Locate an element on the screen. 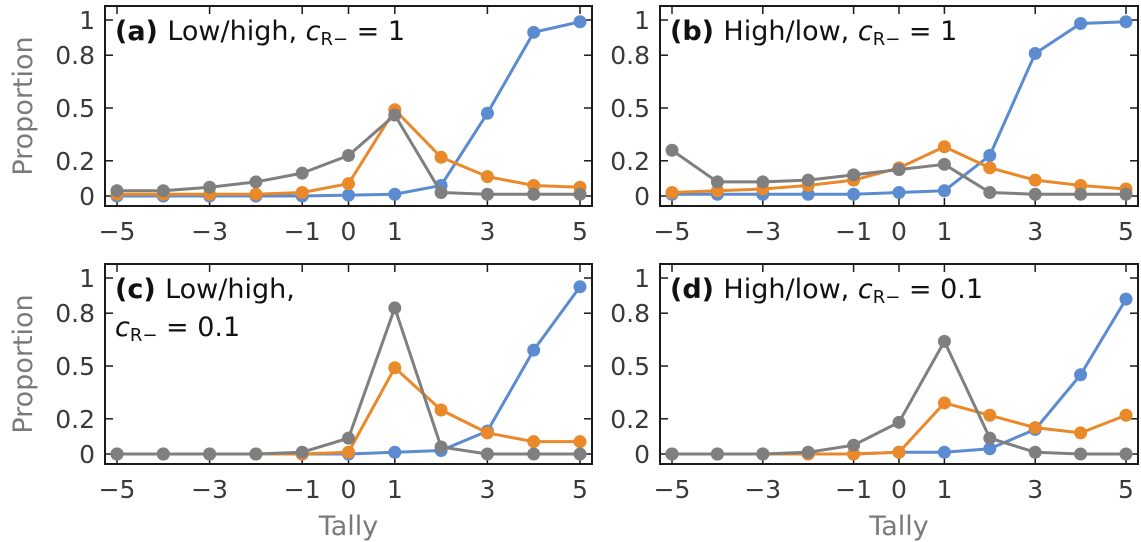 The width and height of the screenshot is (1141, 542). series-line-gray is located at coordinates (899, 397).